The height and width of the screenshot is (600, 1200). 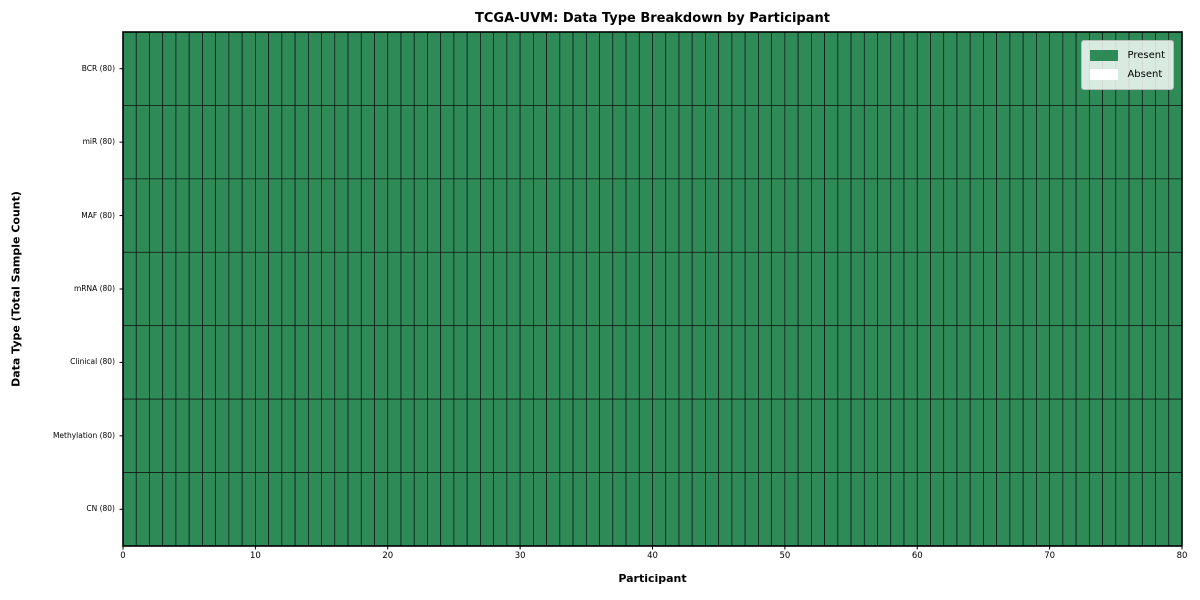 I want to click on y-tick-label: MAF (80), so click(x=98, y=215).